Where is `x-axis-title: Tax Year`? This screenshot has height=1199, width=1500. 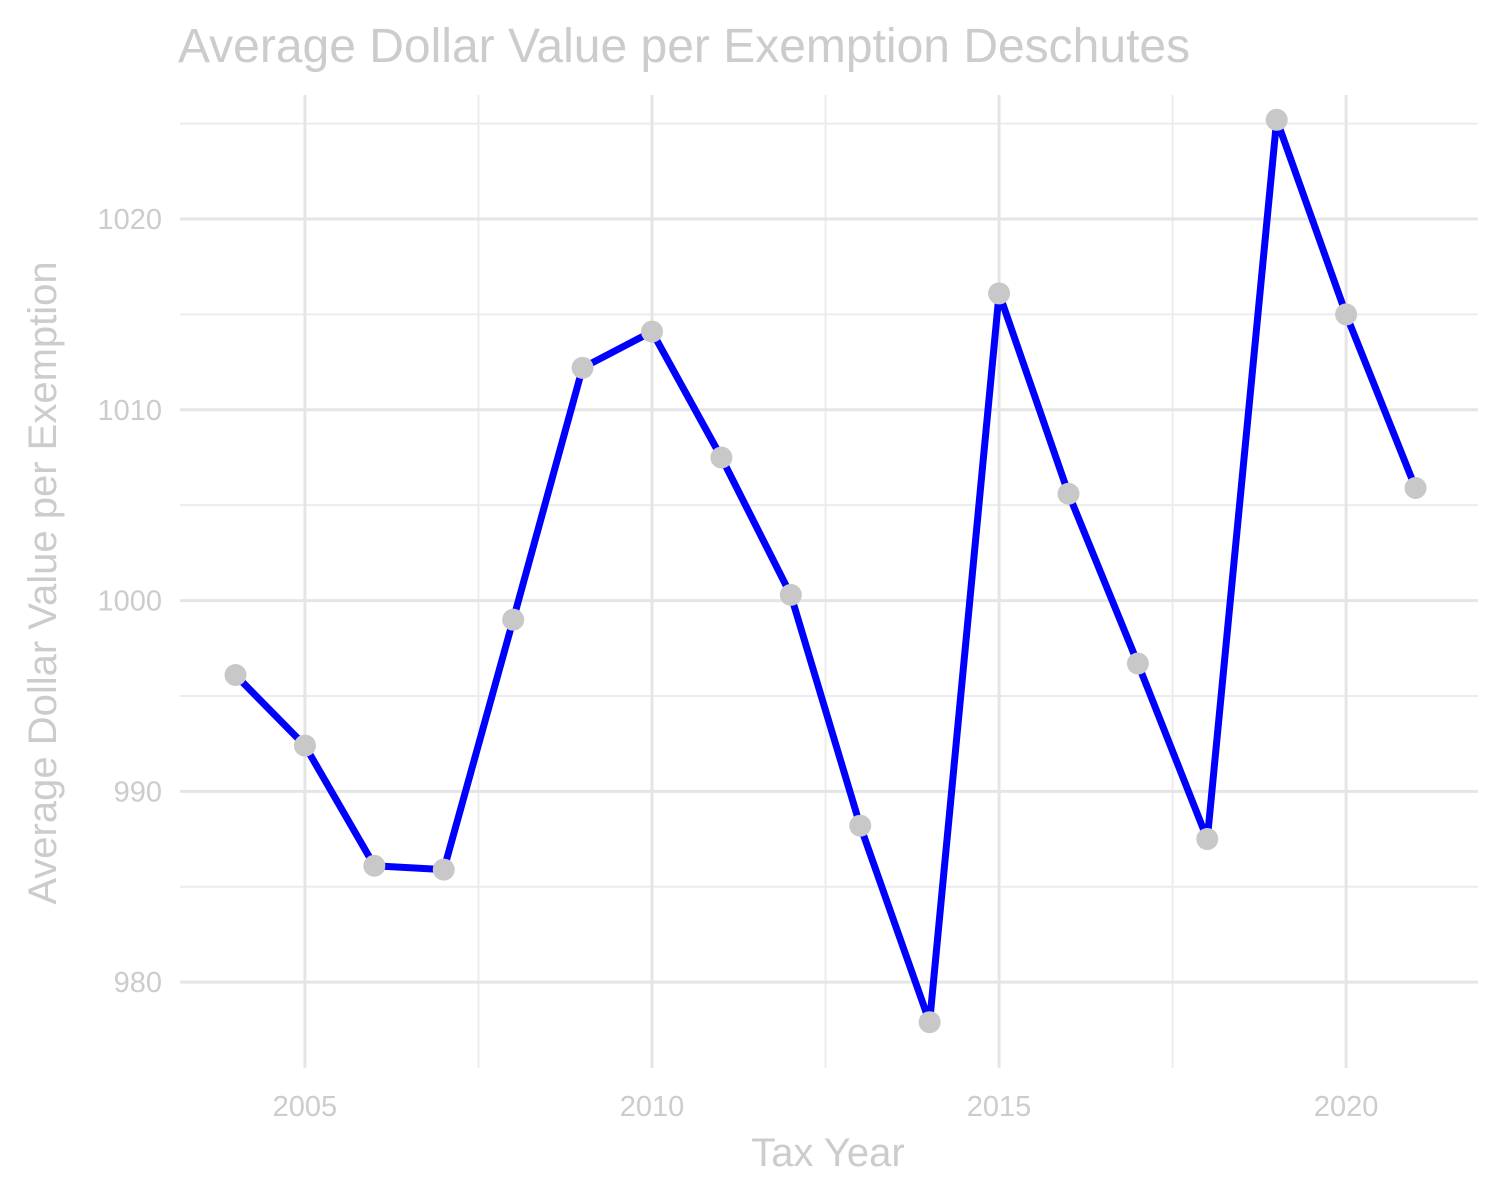 x-axis-title: Tax Year is located at coordinates (827, 1153).